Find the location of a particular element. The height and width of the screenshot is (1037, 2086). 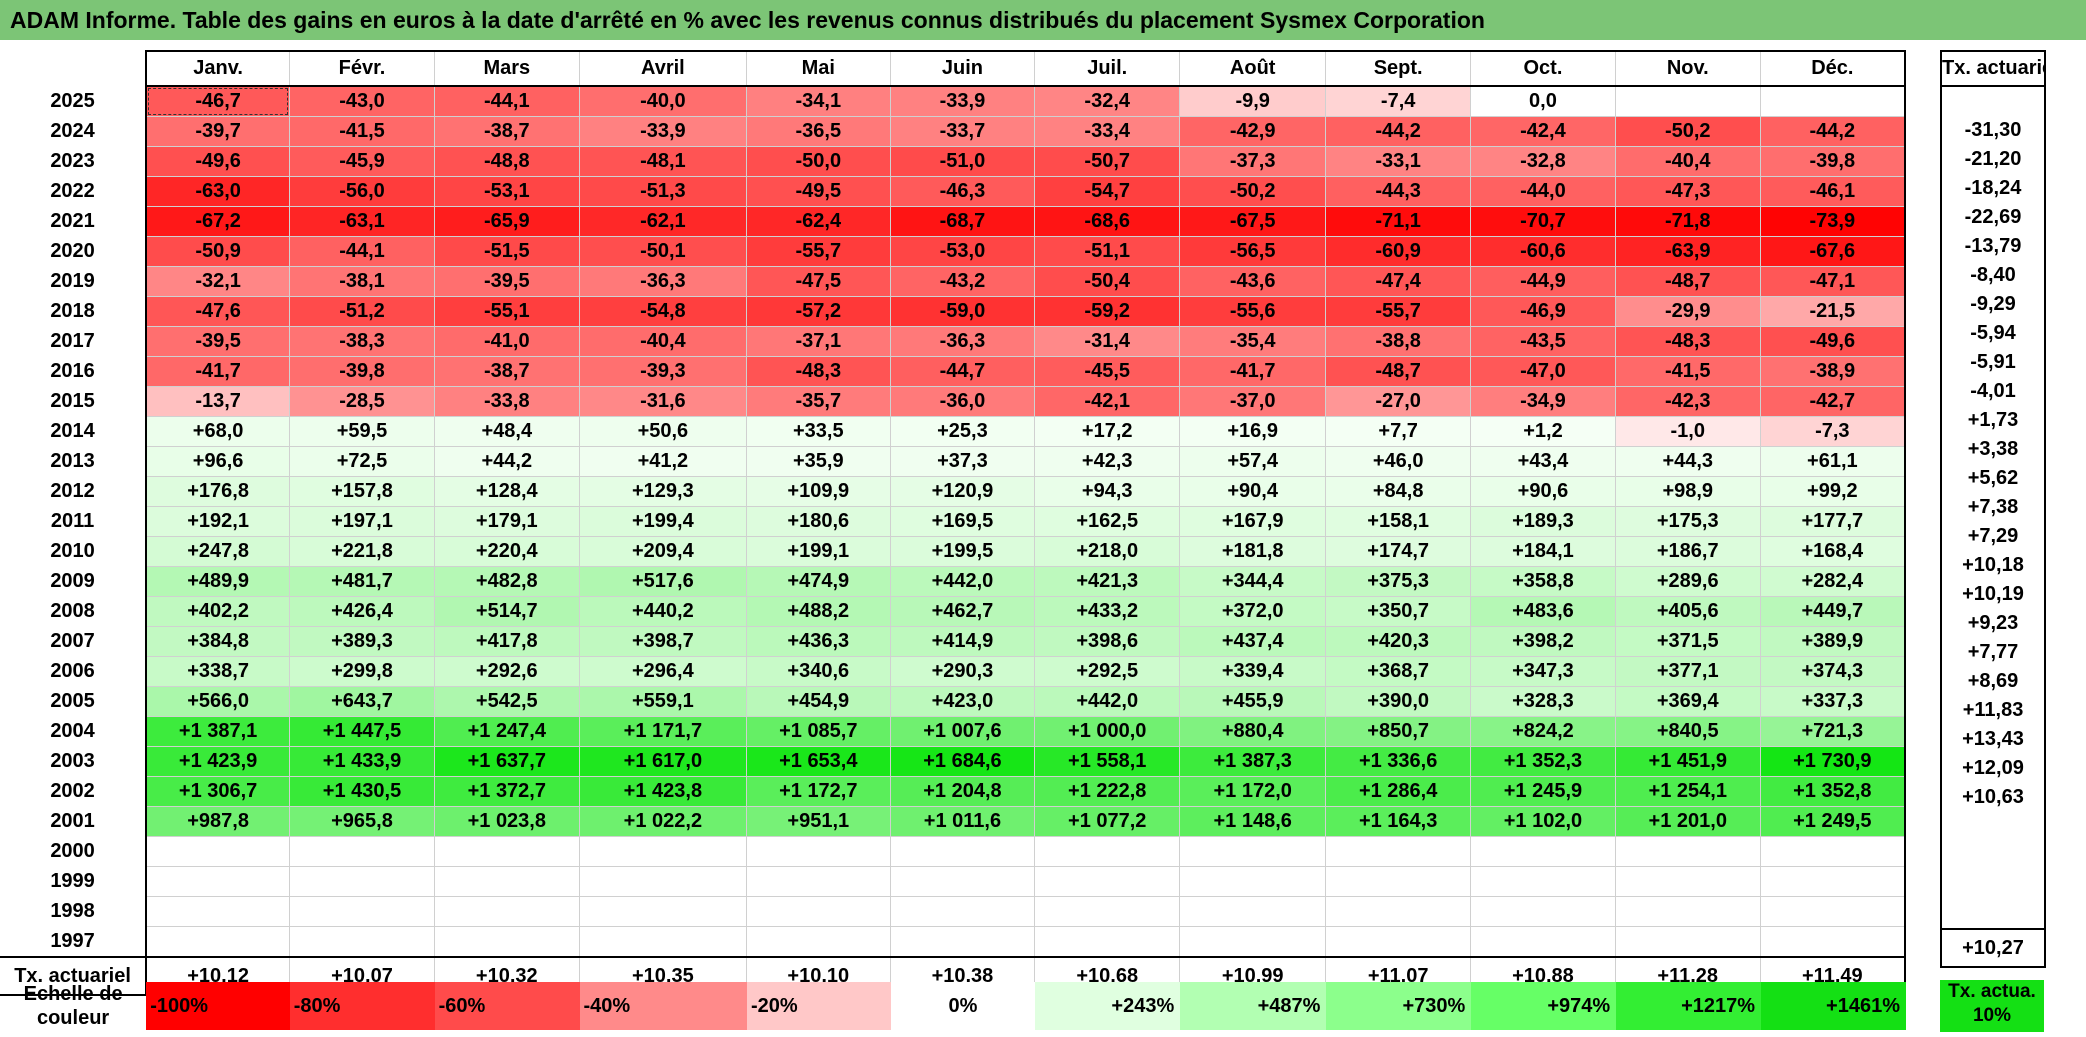

gain-cell: +559,1 is located at coordinates (663, 701).